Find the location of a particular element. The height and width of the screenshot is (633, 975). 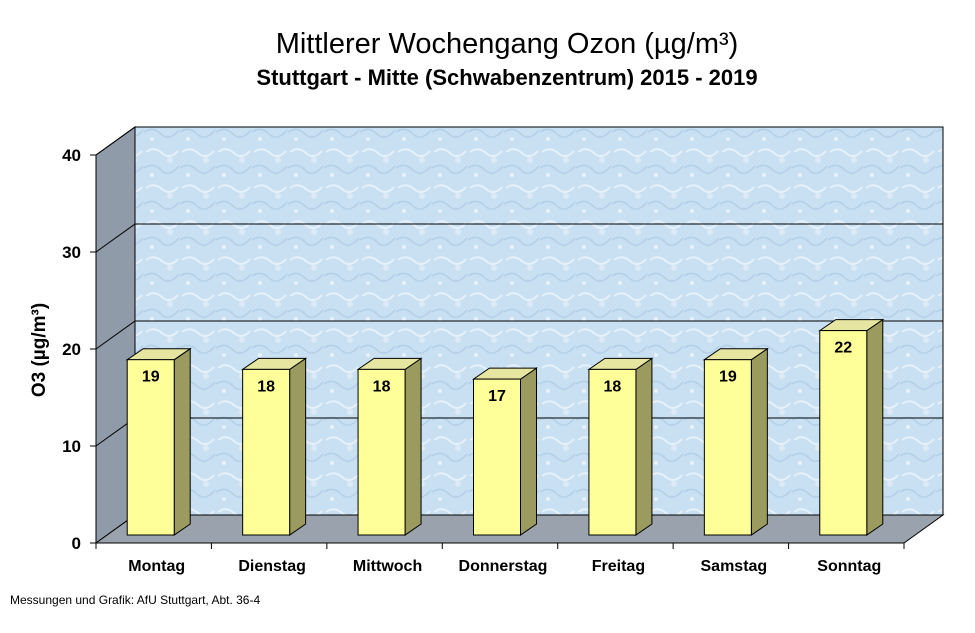

category-label: Donnerstag is located at coordinates (503, 566).